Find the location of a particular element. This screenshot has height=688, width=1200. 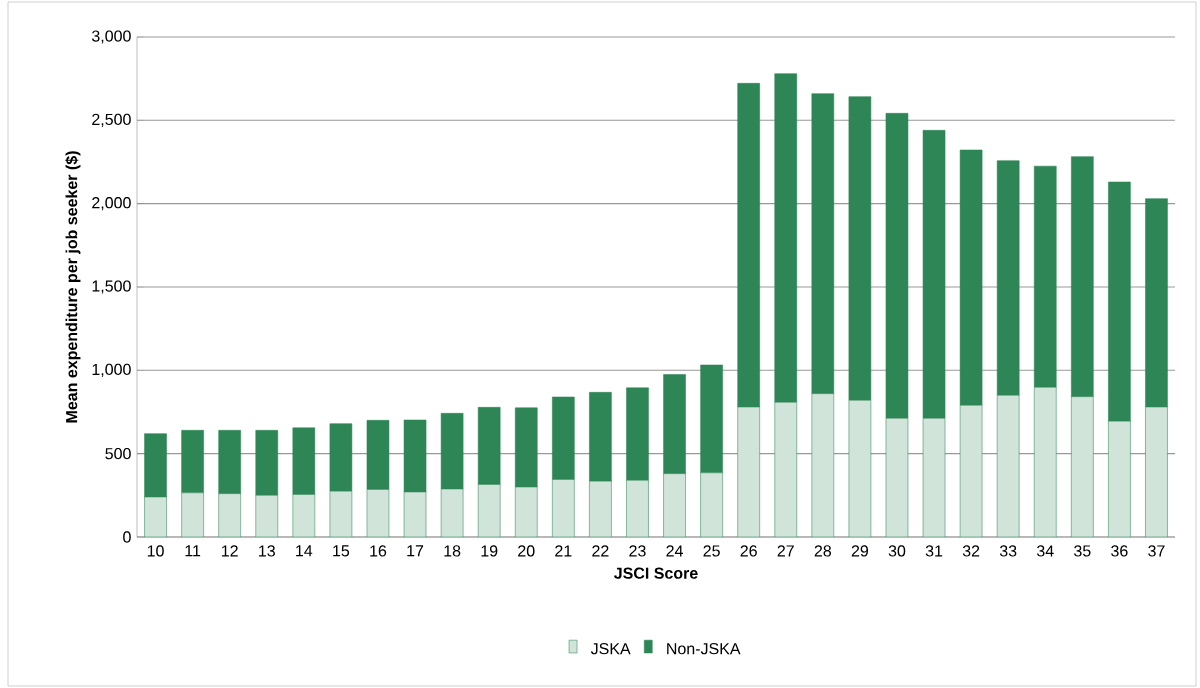

x-tick-label: 30 is located at coordinates (897, 551).